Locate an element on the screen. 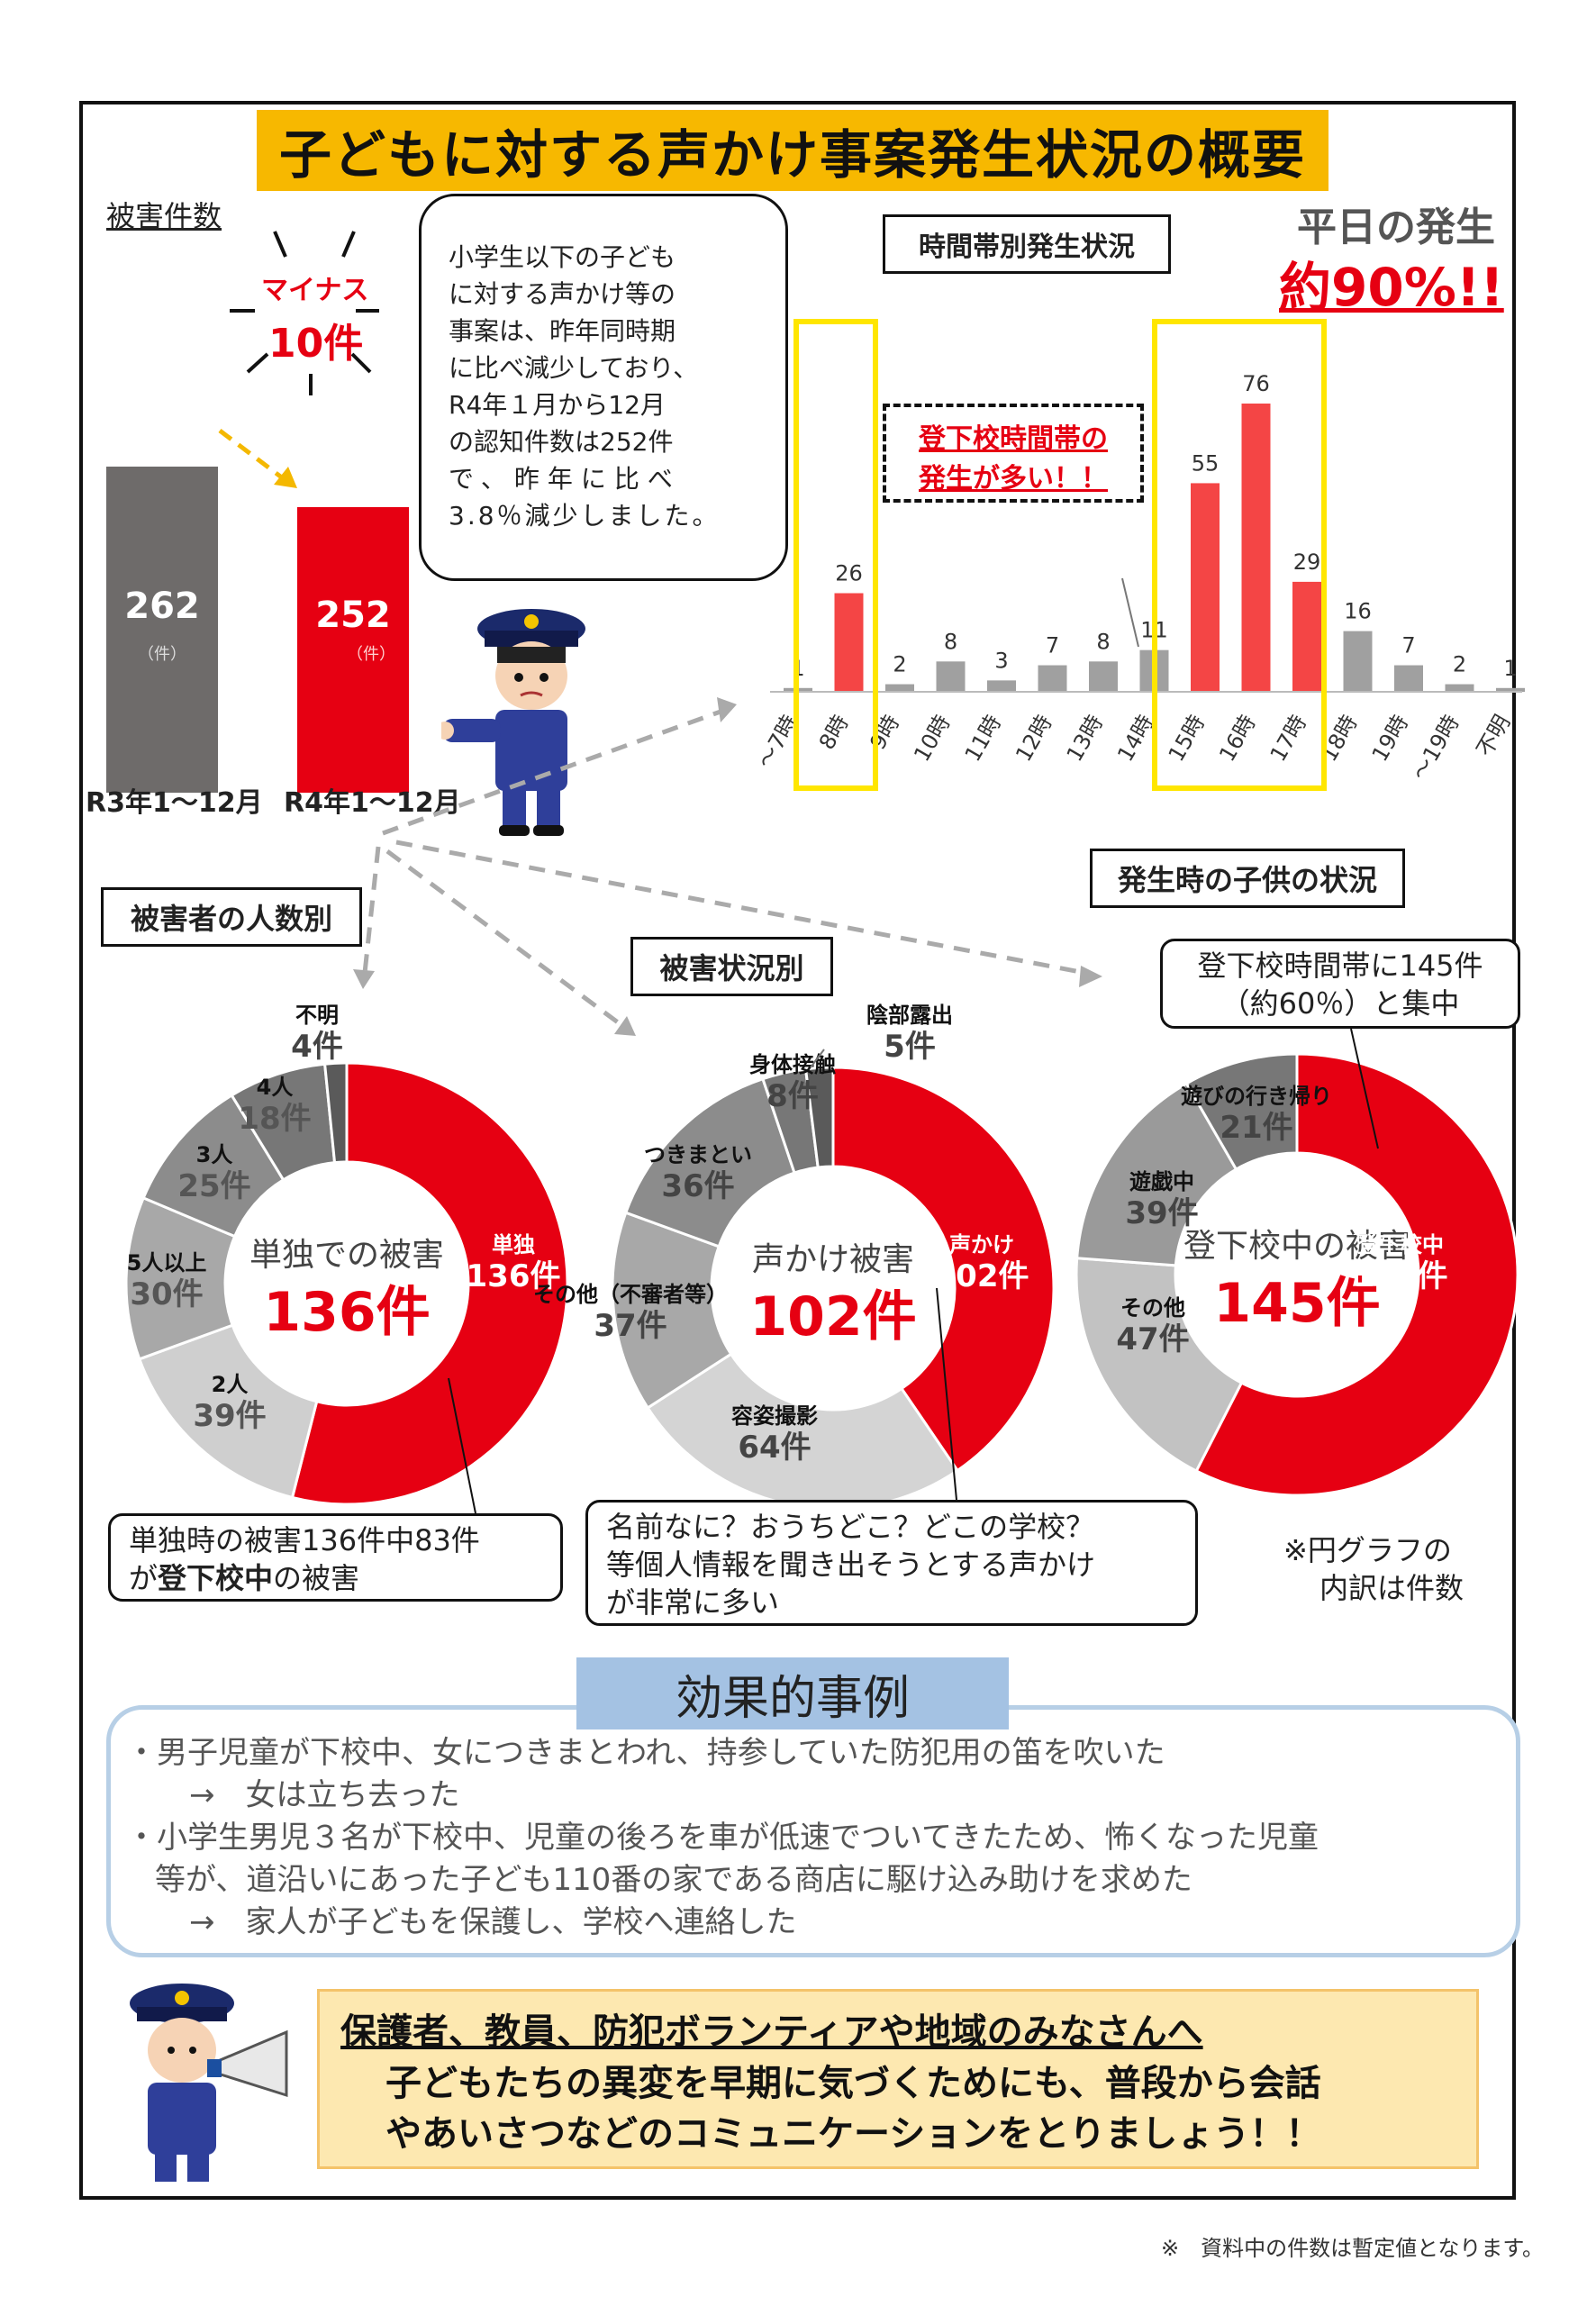 The height and width of the screenshot is (2306, 1596). pie-slice-value: 64件 is located at coordinates (774, 1448).